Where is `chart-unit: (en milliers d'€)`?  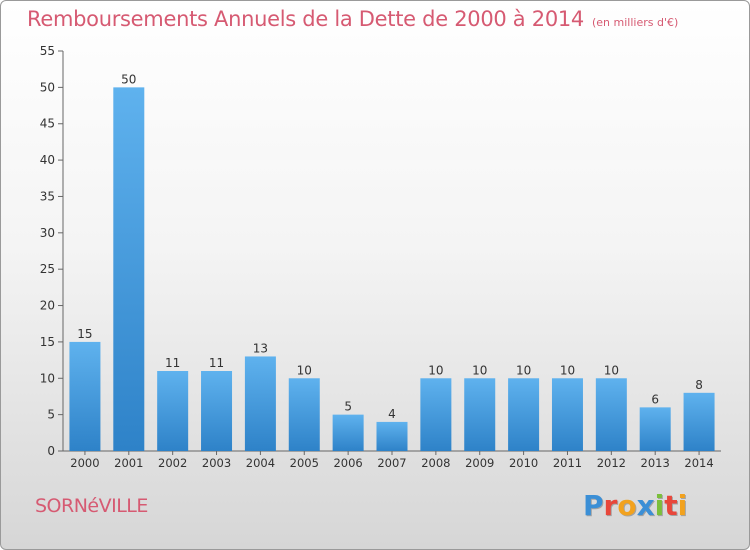
chart-unit: (en milliers d'€) is located at coordinates (635, 22).